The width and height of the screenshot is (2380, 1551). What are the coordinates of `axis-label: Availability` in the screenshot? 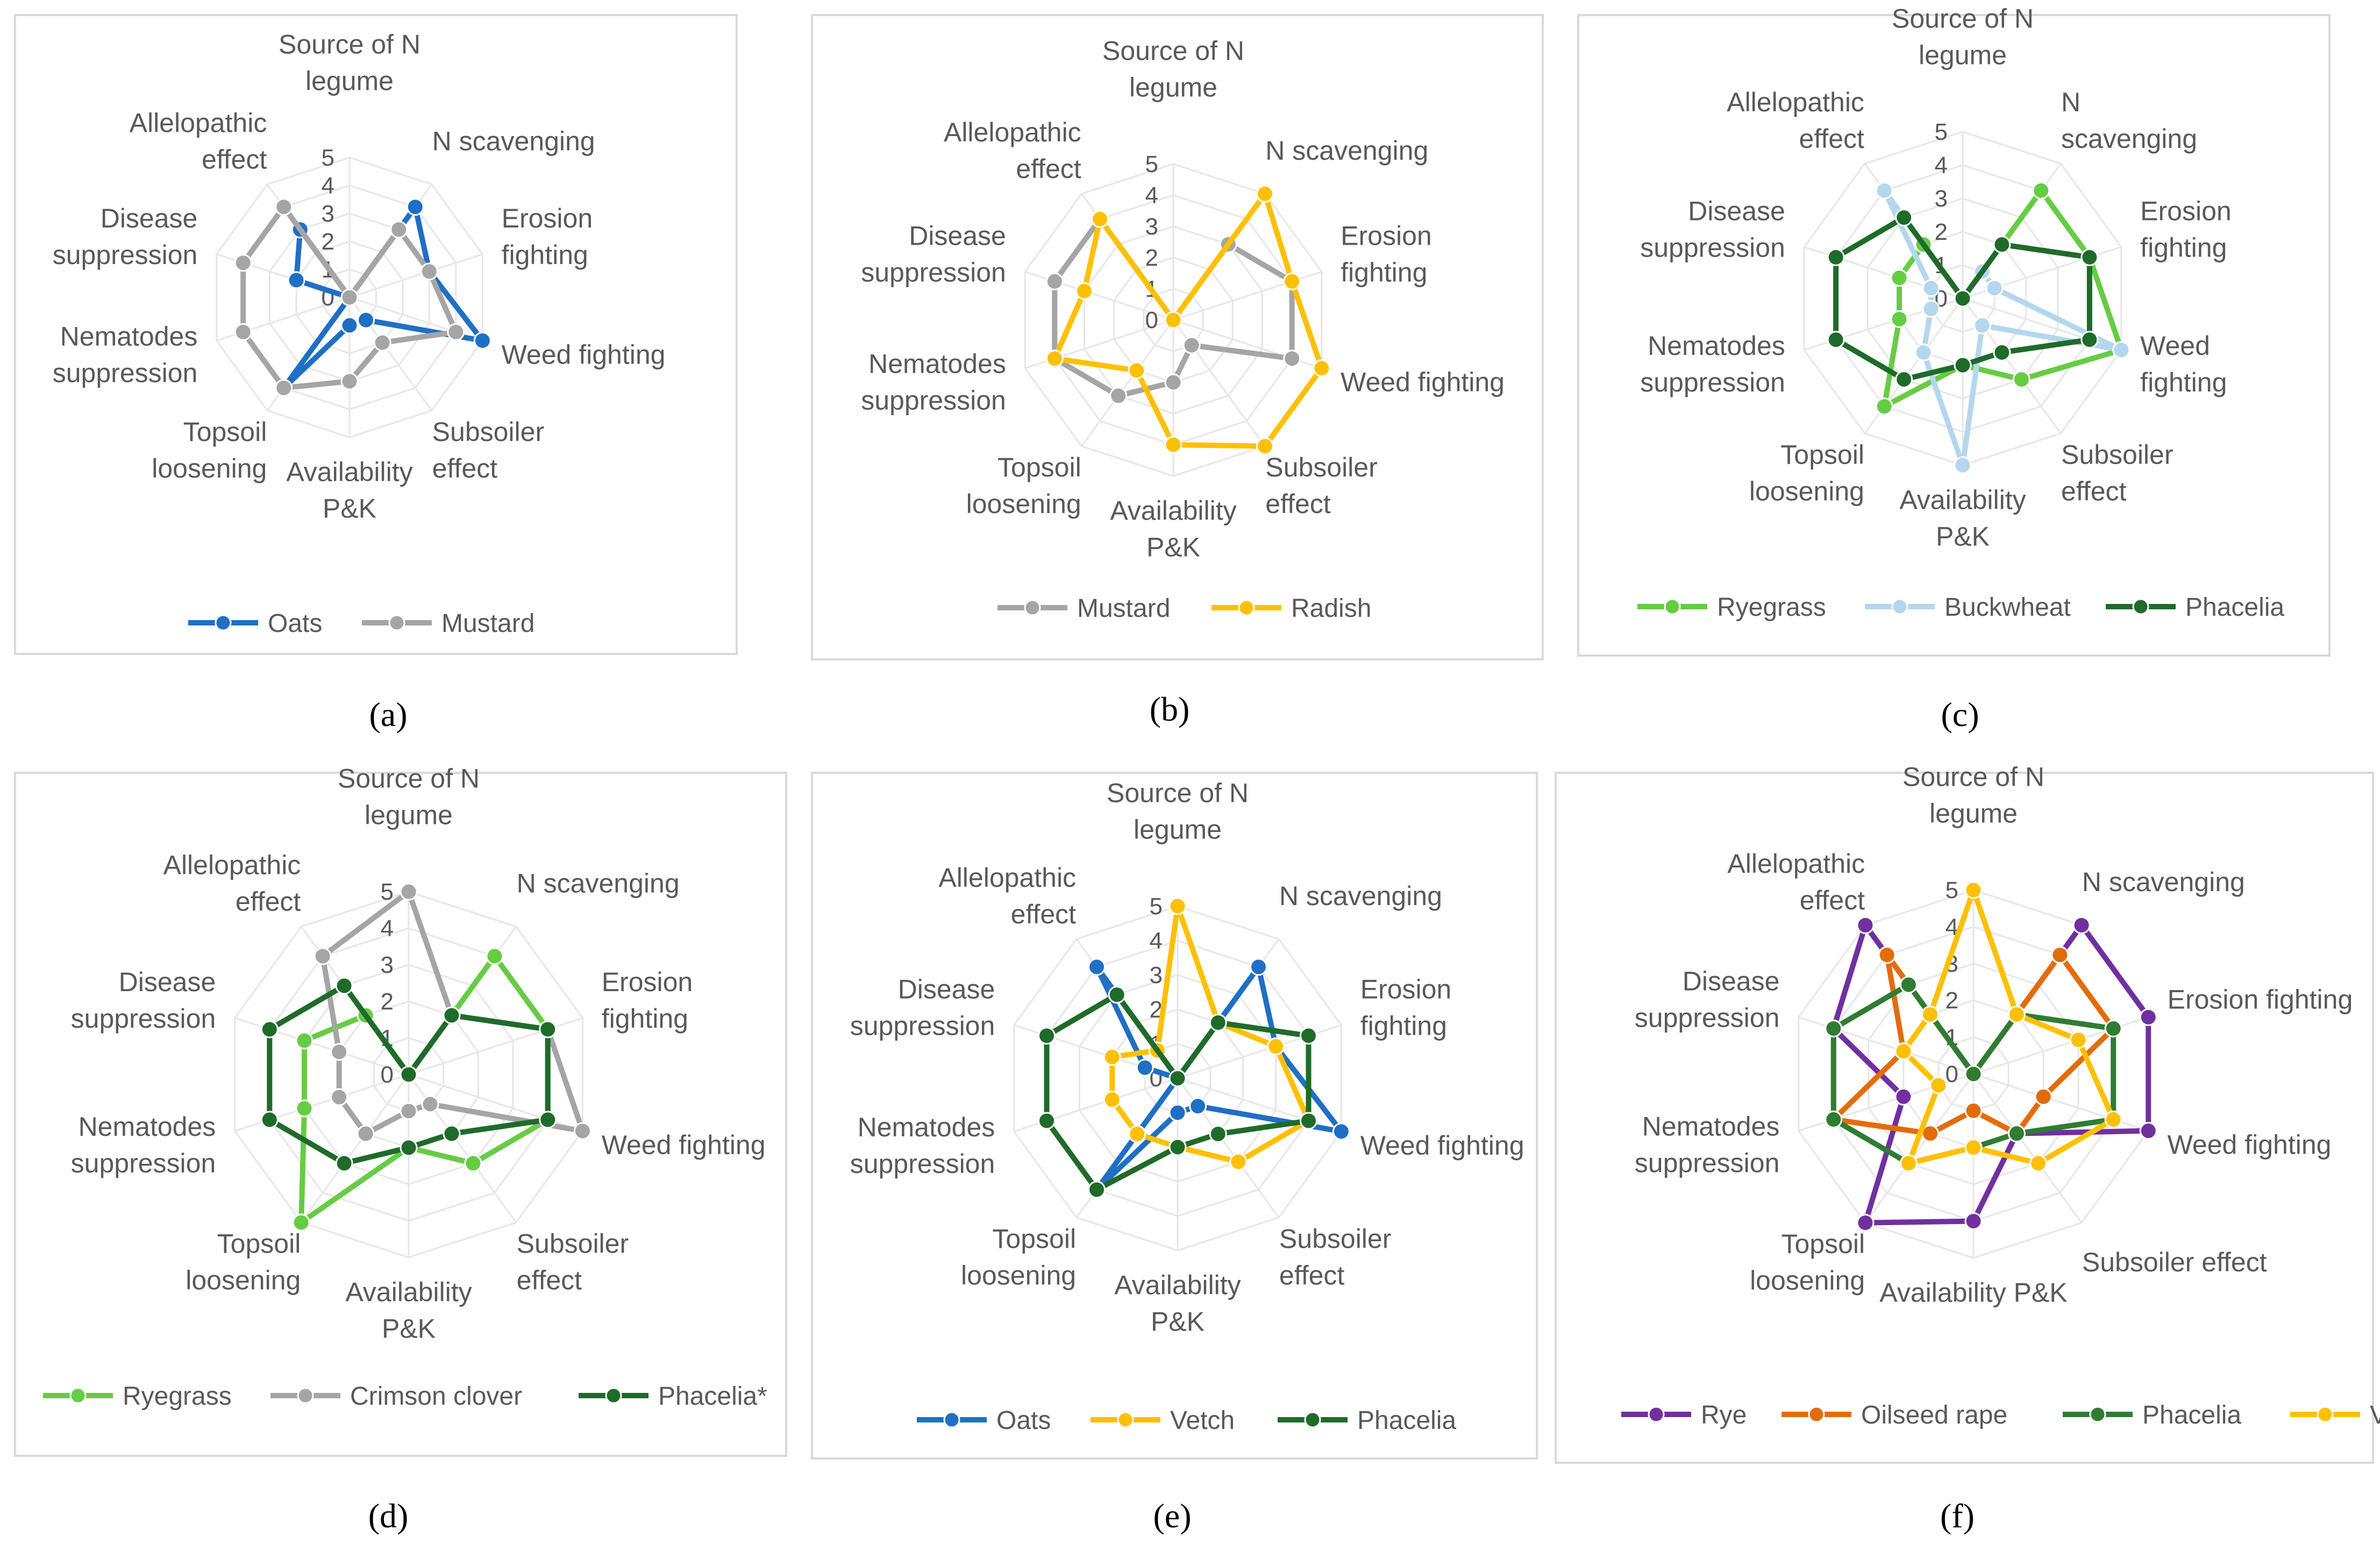 It's located at (1173, 510).